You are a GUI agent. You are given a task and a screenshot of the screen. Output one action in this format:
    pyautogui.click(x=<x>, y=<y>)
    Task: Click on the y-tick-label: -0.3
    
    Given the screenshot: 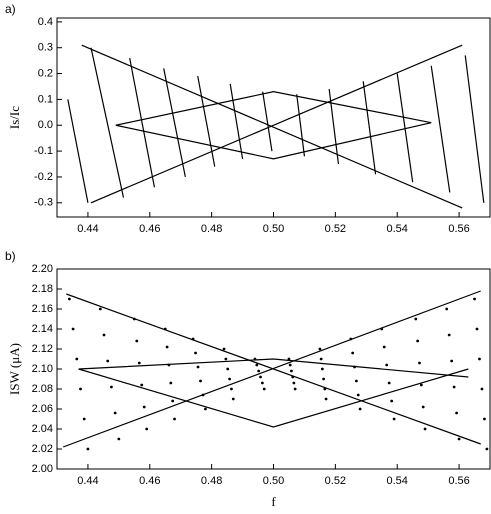 What is the action you would take?
    pyautogui.click(x=43, y=203)
    